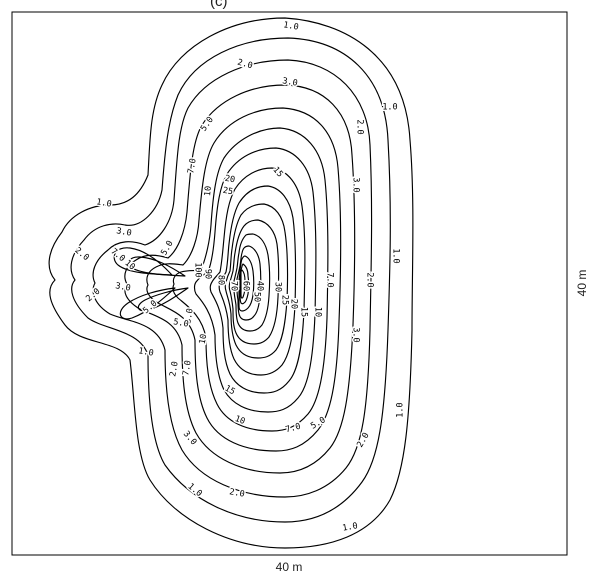 This screenshot has width=595, height=576. I want to click on contour-label-l-2-0-bottom: 2.0, so click(236, 493).